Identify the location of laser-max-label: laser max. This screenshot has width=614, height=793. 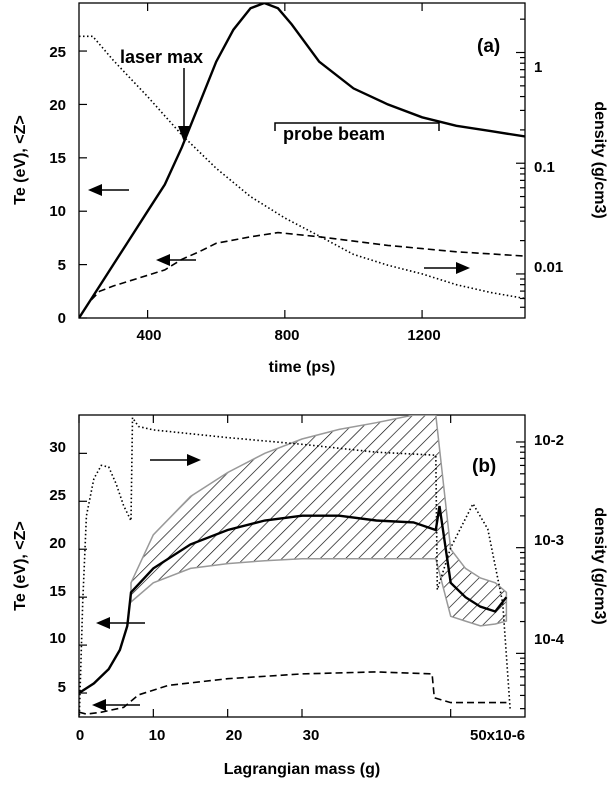
(161, 57).